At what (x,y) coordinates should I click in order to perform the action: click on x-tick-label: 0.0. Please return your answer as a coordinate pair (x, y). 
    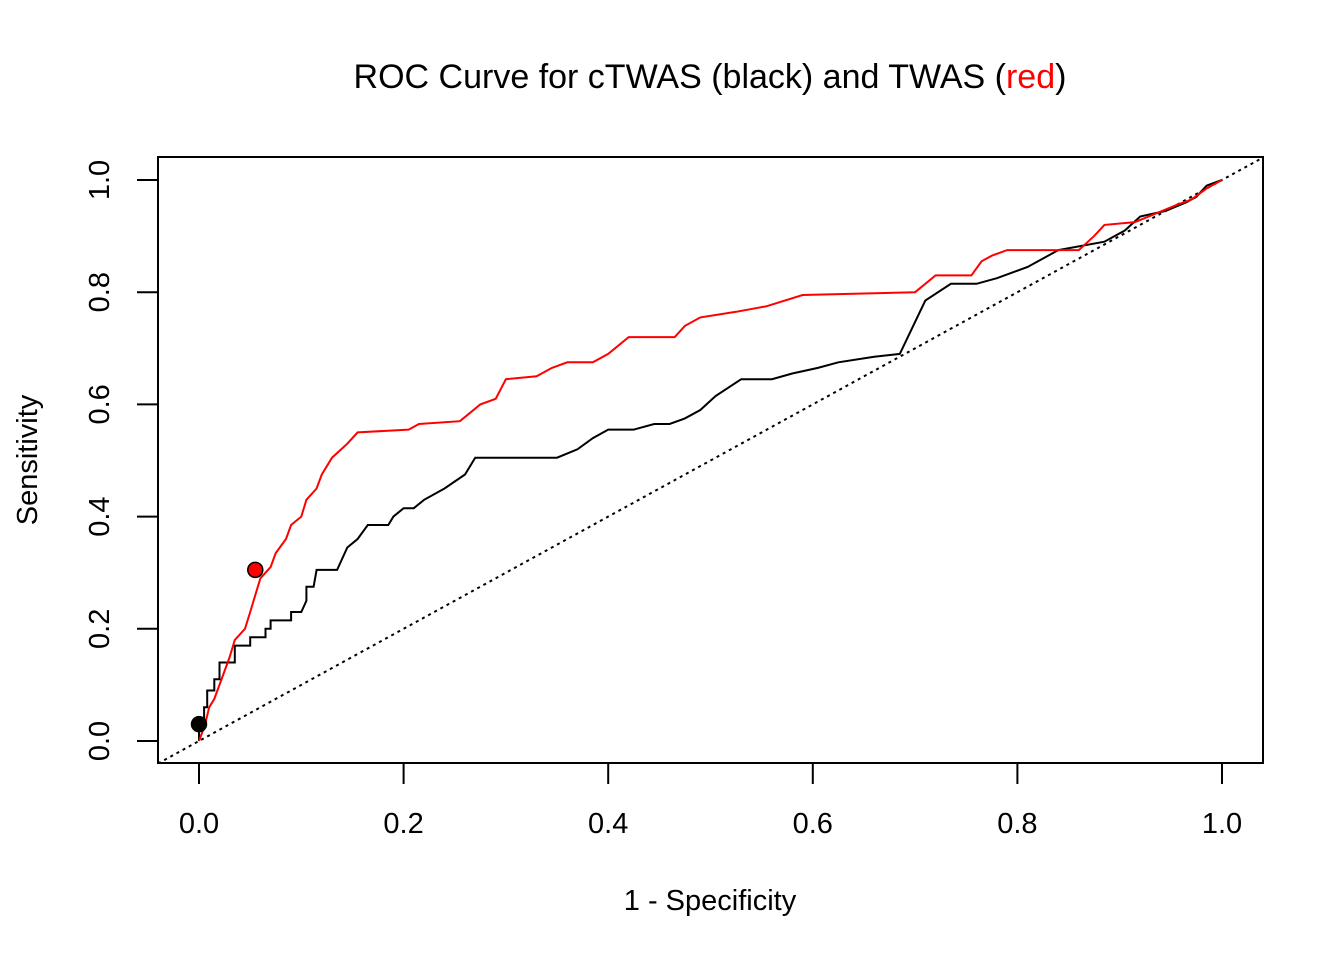
    Looking at the image, I should click on (199, 824).